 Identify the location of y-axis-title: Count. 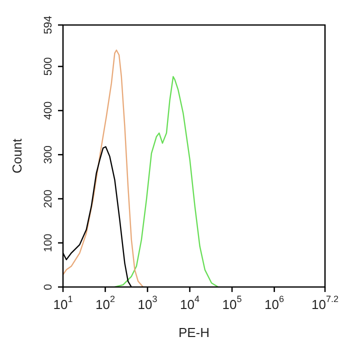
(17, 156).